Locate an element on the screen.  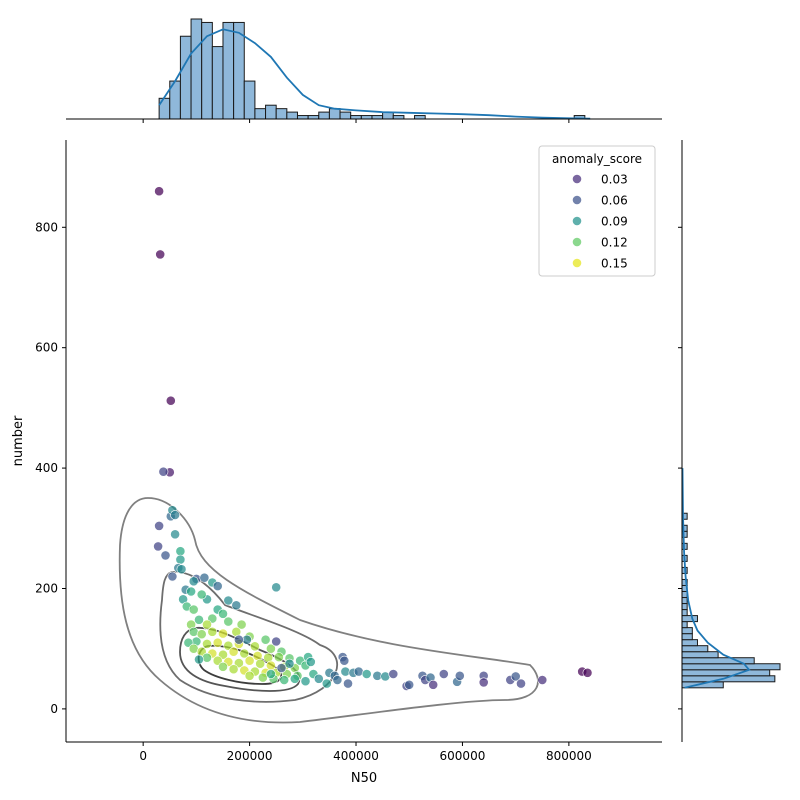
y-tick-label: 800 is located at coordinates (46, 227).